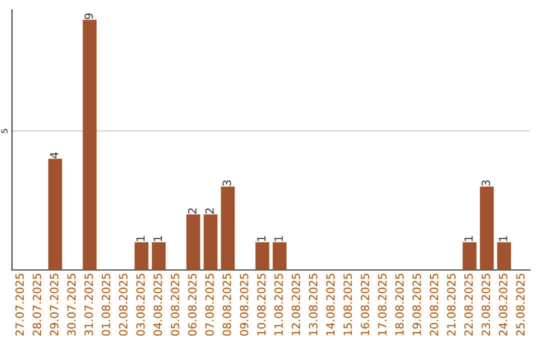 The image size is (540, 340). What do you see at coordinates (416, 305) in the screenshot?
I see `x-tick-label: 19.08.2025` at bounding box center [416, 305].